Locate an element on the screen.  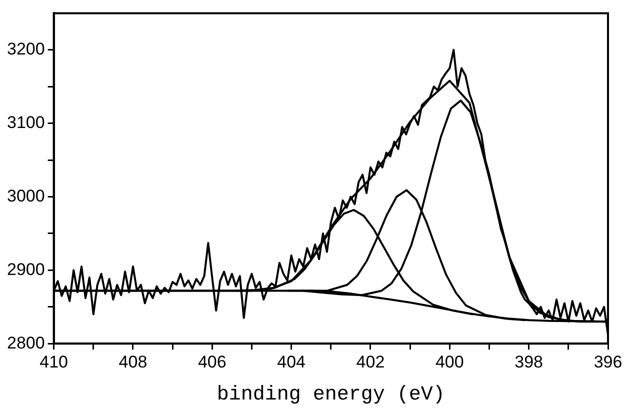
x-tick-label: 398 is located at coordinates (529, 362).